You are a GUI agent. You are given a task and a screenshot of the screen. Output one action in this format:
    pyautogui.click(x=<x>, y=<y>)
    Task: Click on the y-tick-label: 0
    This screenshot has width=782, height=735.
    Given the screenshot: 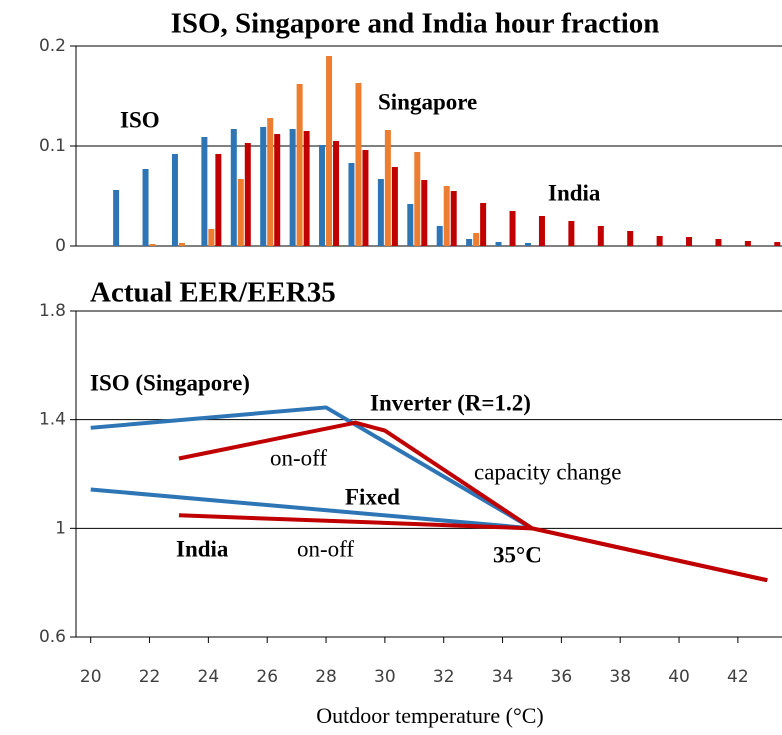 What is the action you would take?
    pyautogui.click(x=60, y=246)
    